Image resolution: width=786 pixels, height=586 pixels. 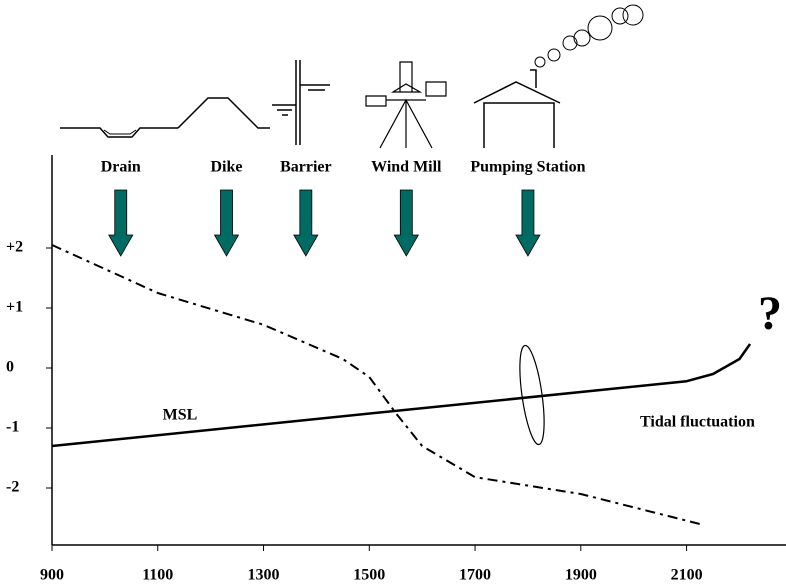 I want to click on x-tick-label: 900, so click(x=52, y=575).